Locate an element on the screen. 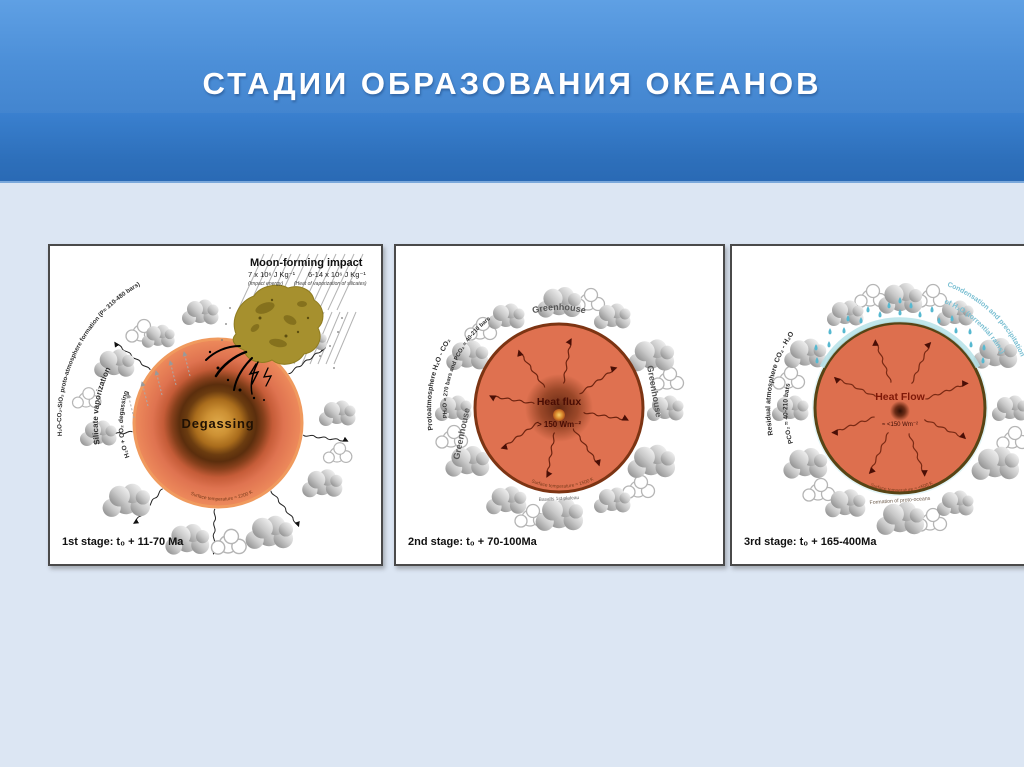 The height and width of the screenshot is (767, 1024). stage2-center-title: Heat flux is located at coordinates (559, 402).